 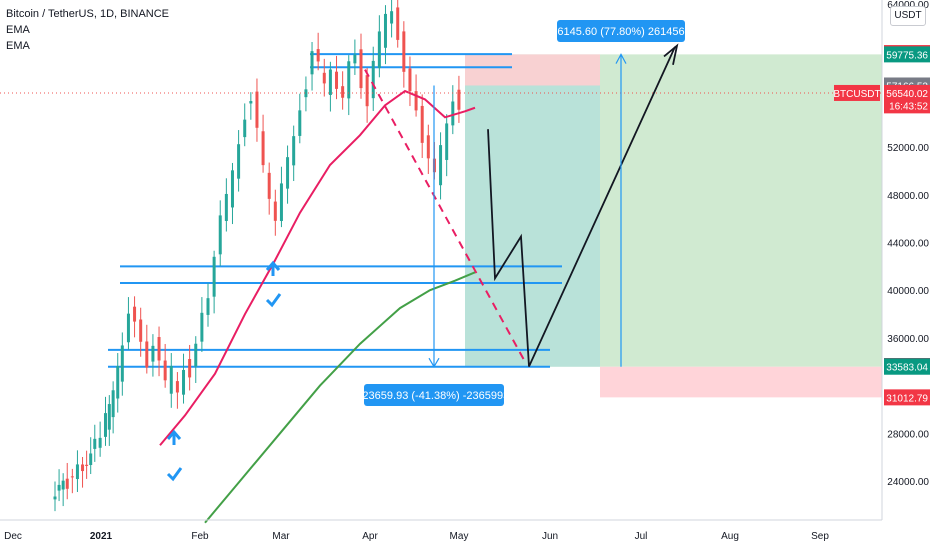 I want to click on projection-path, so click(x=581, y=206).